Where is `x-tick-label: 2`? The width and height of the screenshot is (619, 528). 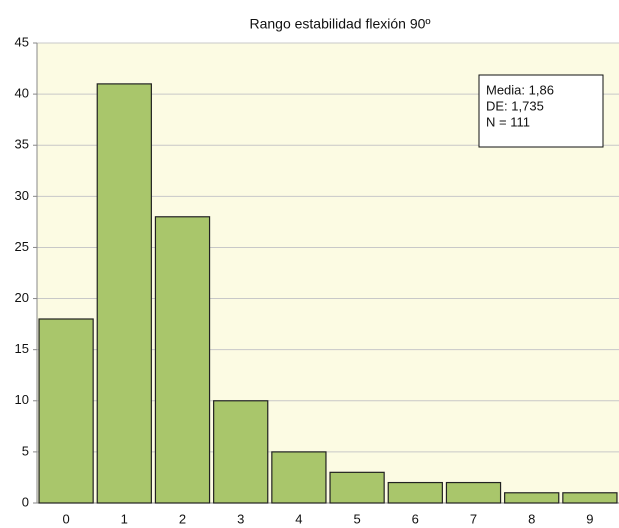 x-tick-label: 2 is located at coordinates (182, 518).